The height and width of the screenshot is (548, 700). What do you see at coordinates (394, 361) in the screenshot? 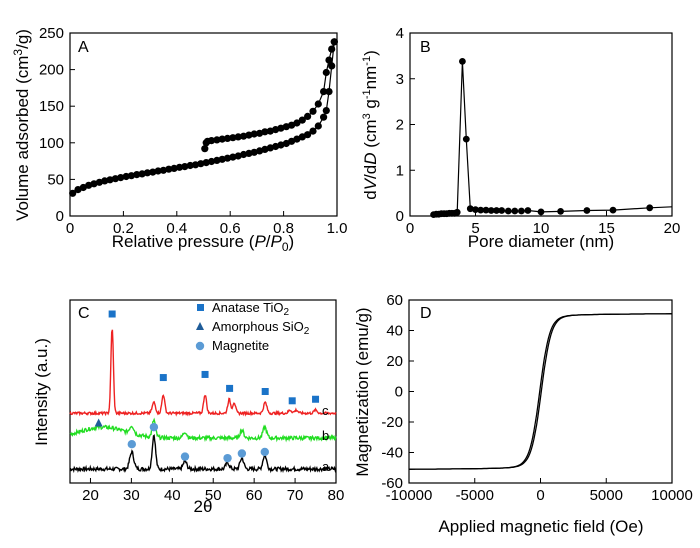
I see `panel-d-ytick-label: 20` at bounding box center [394, 361].